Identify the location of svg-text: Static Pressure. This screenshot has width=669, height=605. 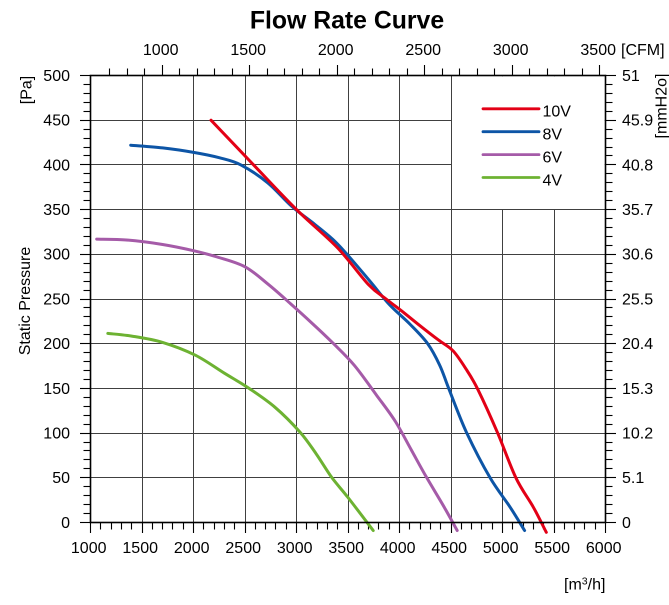
(25, 301).